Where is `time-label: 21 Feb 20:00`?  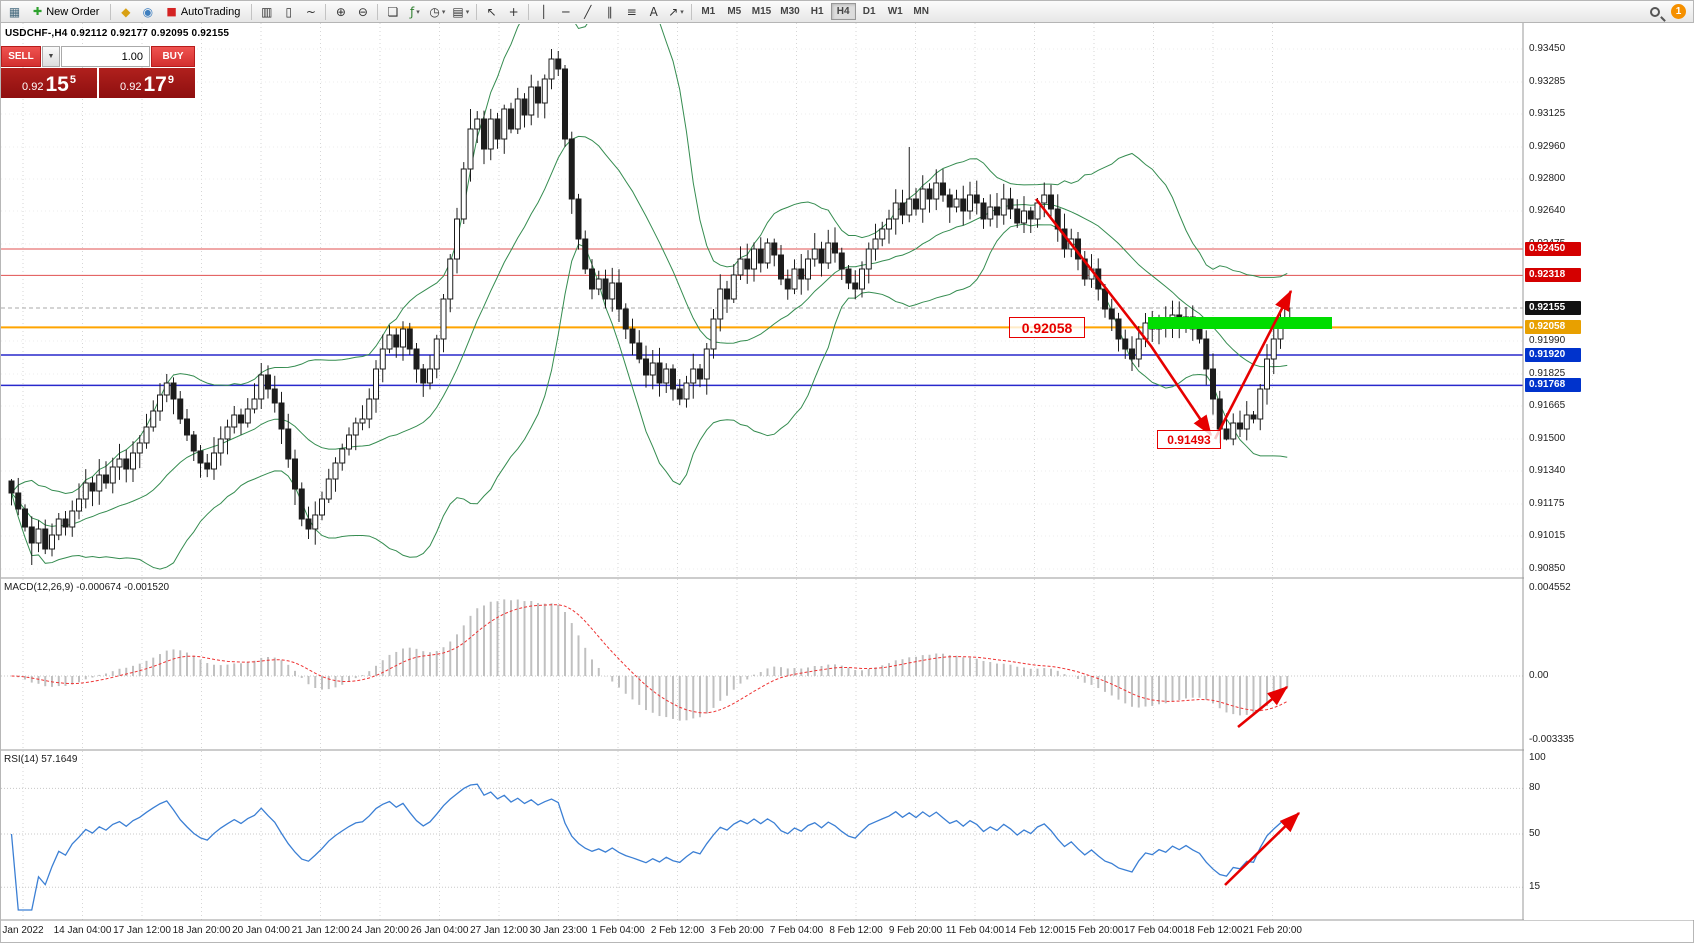 time-label: 21 Feb 20:00 is located at coordinates (1272, 930).